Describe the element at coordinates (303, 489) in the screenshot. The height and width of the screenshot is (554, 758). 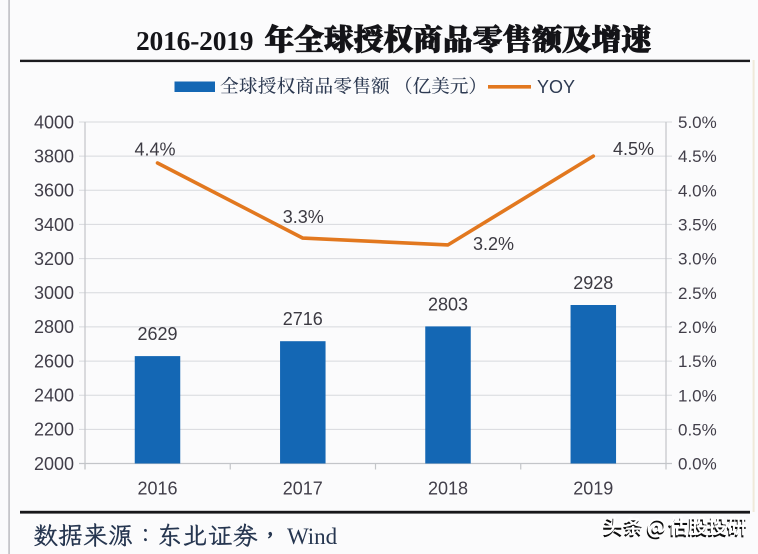
I see `svg-text: 2017` at that location.